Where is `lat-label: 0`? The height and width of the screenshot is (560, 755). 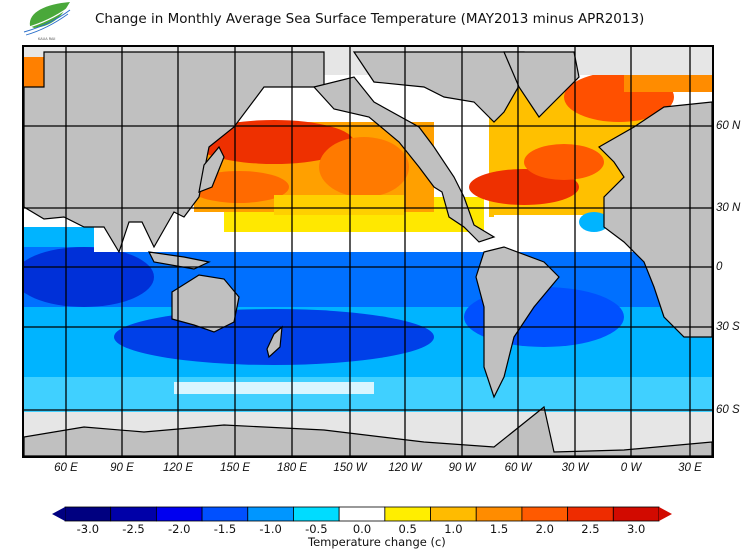
lat-label: 0 is located at coordinates (719, 267).